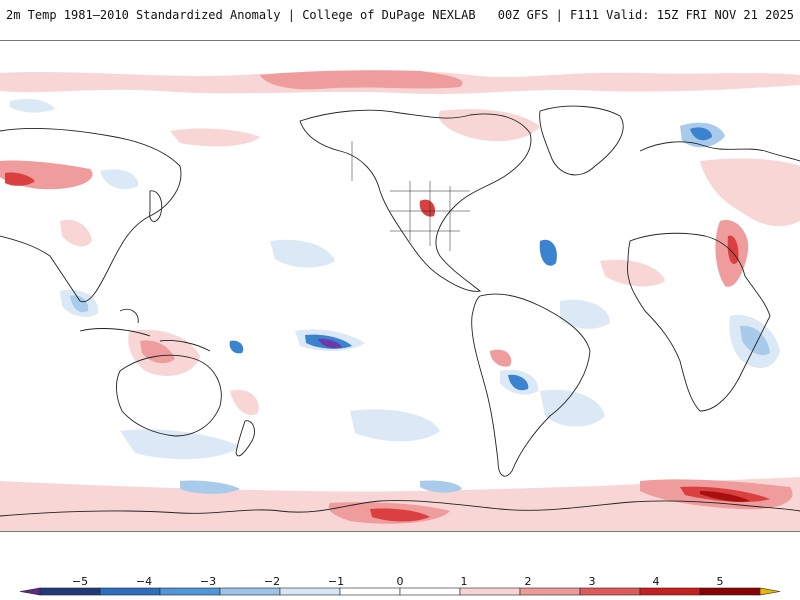 Image resolution: width=800 pixels, height=600 pixels. Describe the element at coordinates (336, 581) in the screenshot. I see `colorbar-label: −1` at that location.